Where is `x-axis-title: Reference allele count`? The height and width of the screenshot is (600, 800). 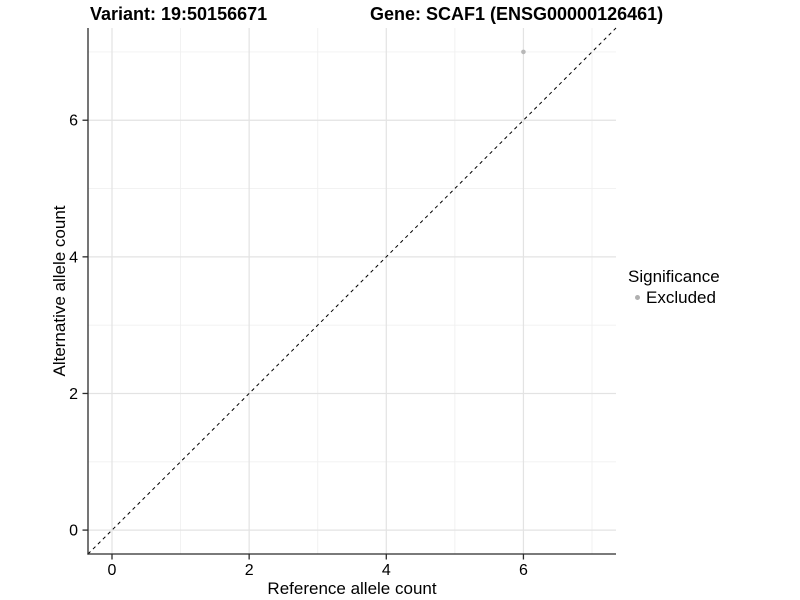
x-axis-title: Reference allele count is located at coordinates (352, 588).